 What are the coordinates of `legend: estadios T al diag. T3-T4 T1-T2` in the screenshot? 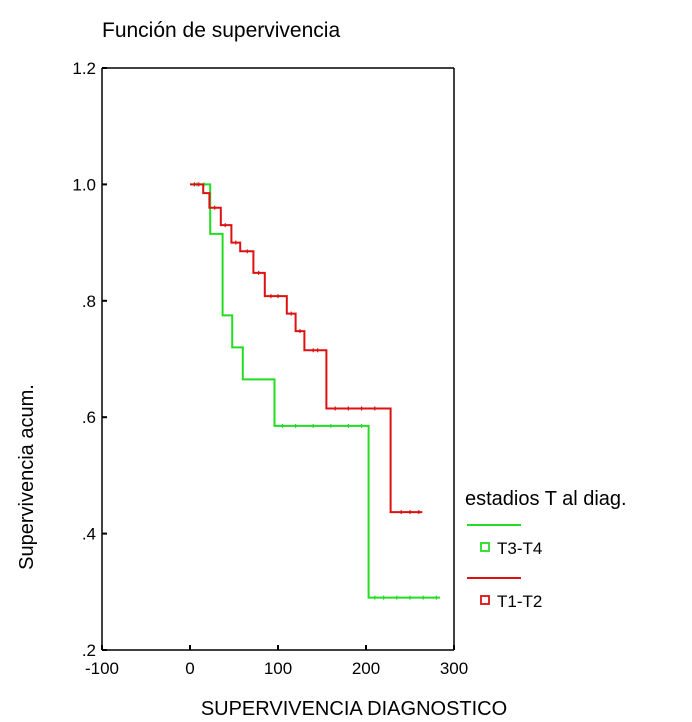 It's located at (546, 549).